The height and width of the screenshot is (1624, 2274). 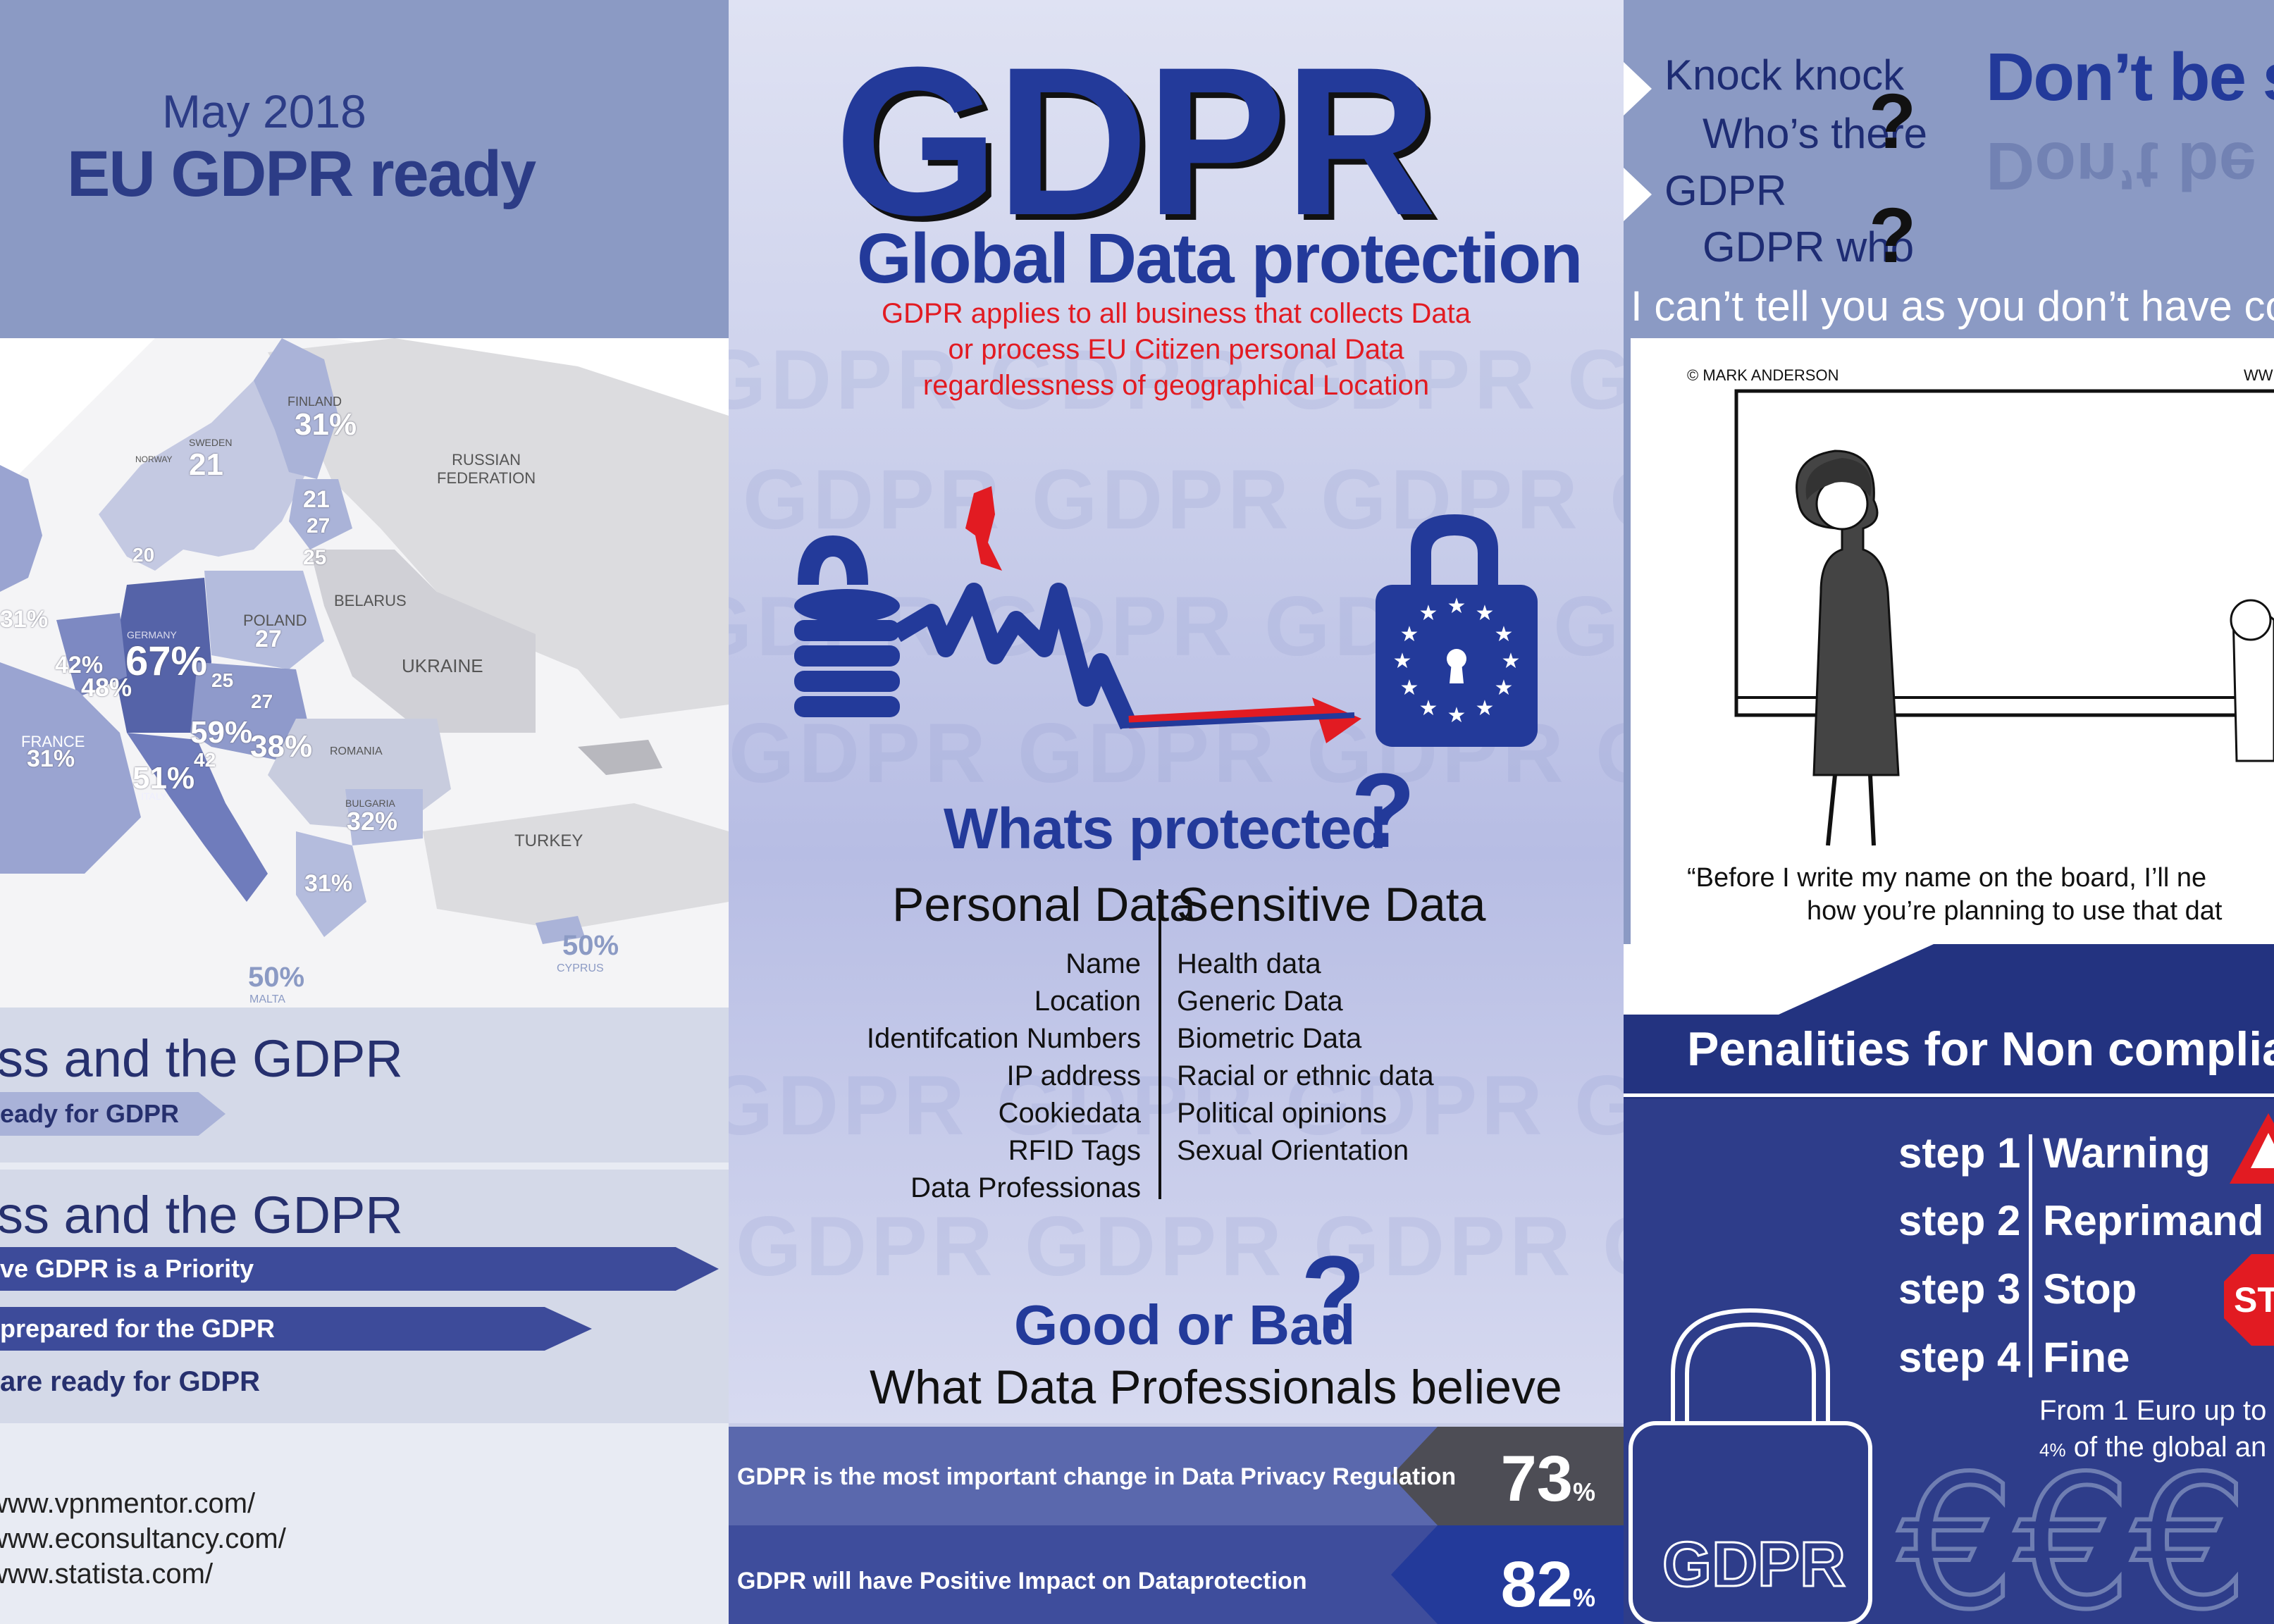 I want to click on map-label-russia: RUSSIAN FEDERATION, so click(x=486, y=469).